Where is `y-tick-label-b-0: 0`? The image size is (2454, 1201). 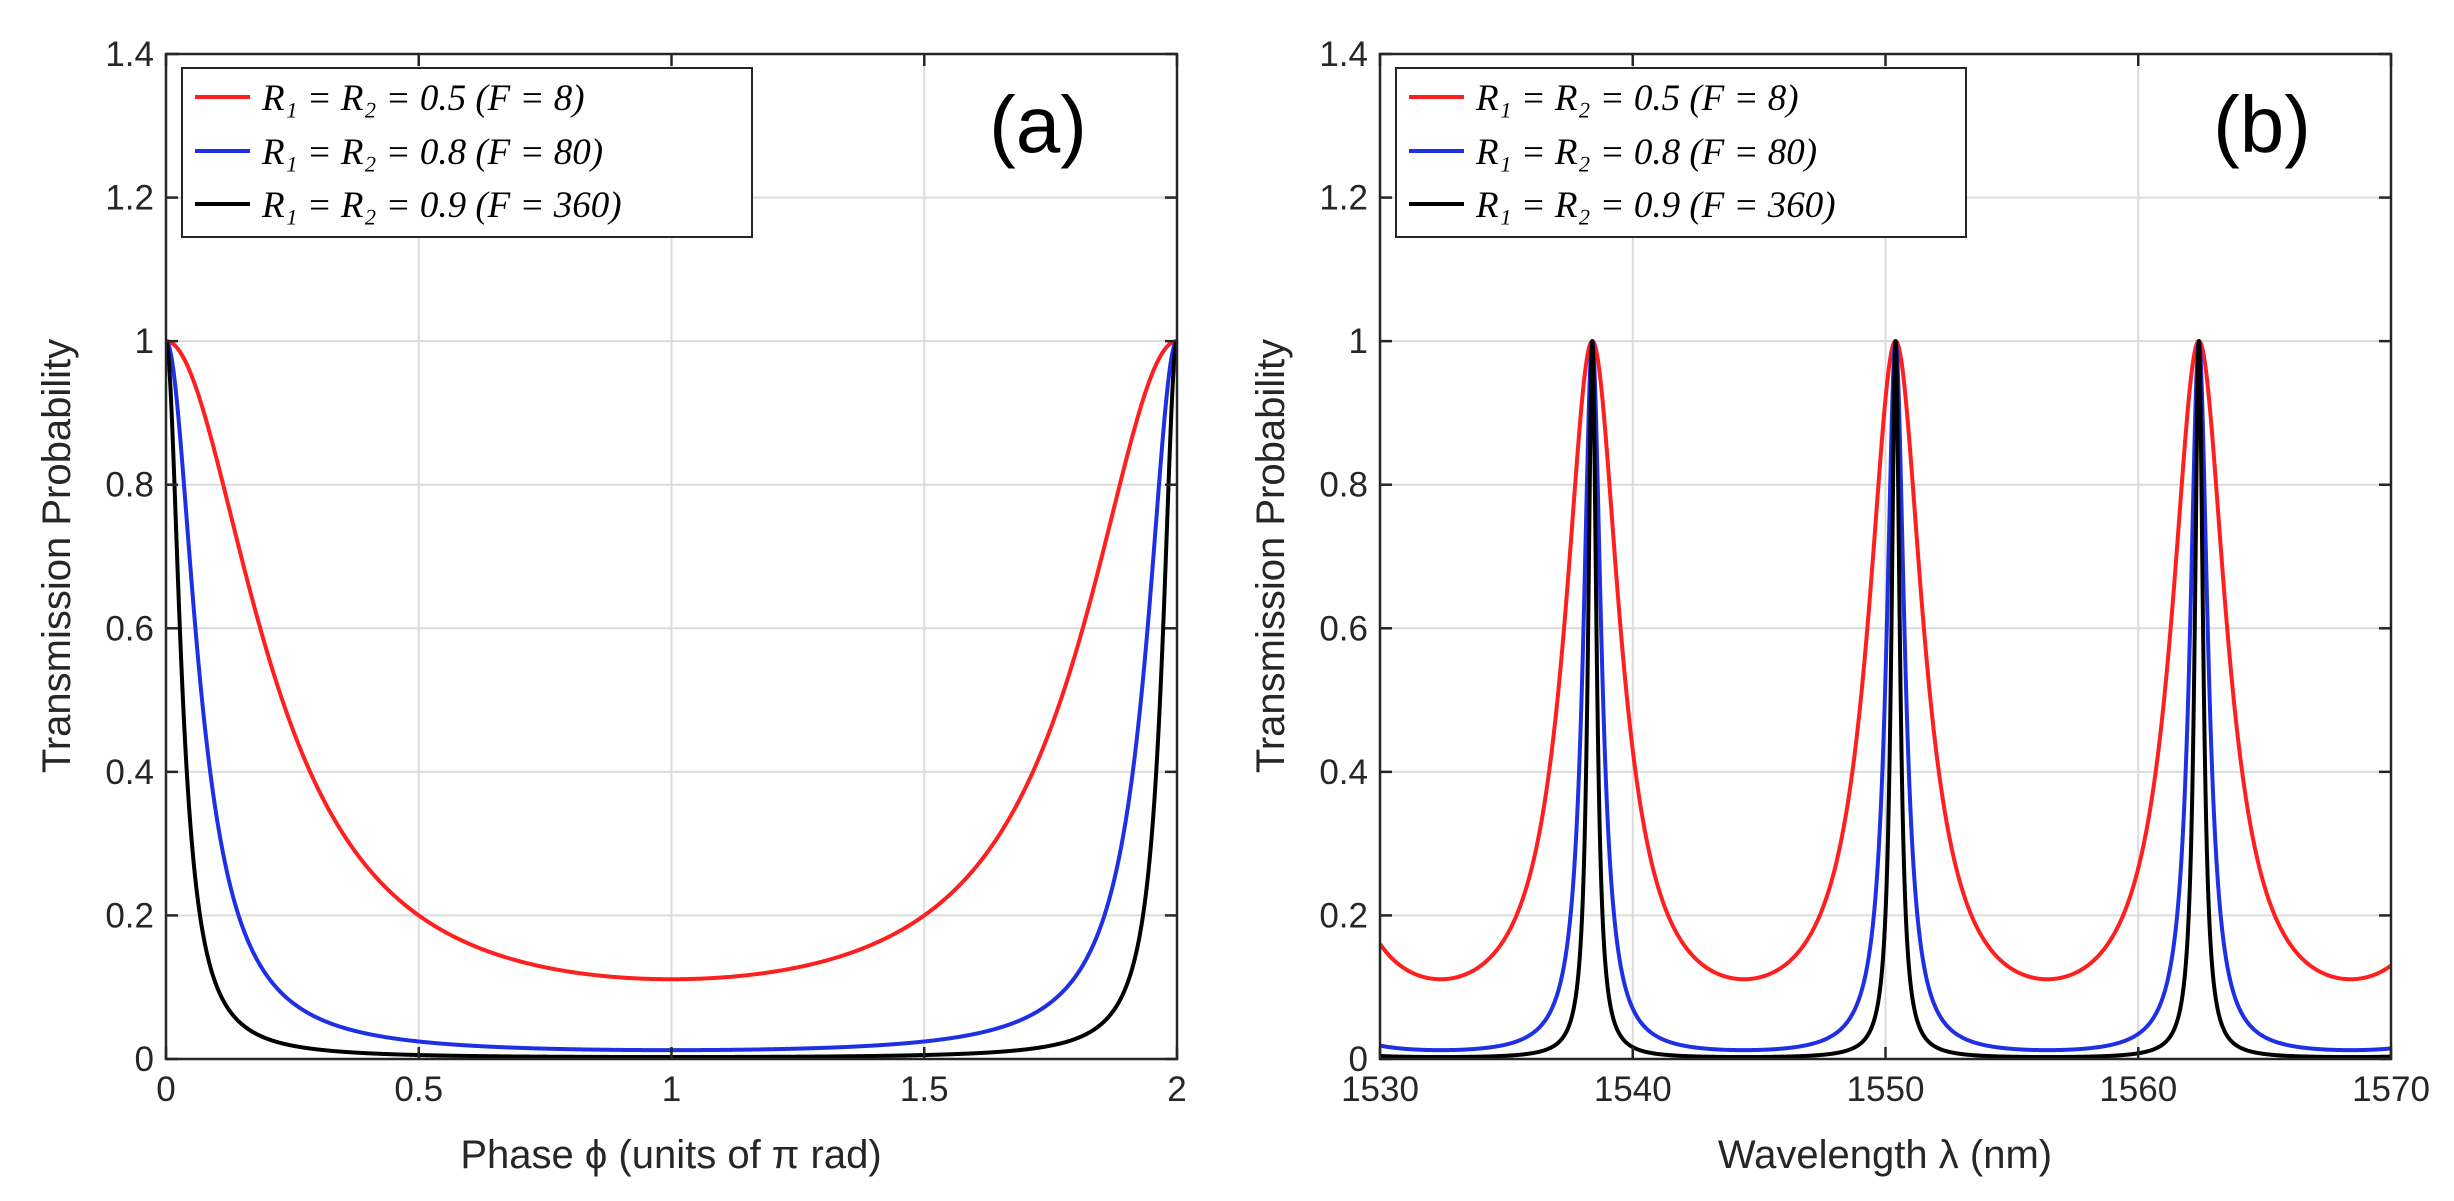
y-tick-label-b-0: 0 is located at coordinates (1358, 1059).